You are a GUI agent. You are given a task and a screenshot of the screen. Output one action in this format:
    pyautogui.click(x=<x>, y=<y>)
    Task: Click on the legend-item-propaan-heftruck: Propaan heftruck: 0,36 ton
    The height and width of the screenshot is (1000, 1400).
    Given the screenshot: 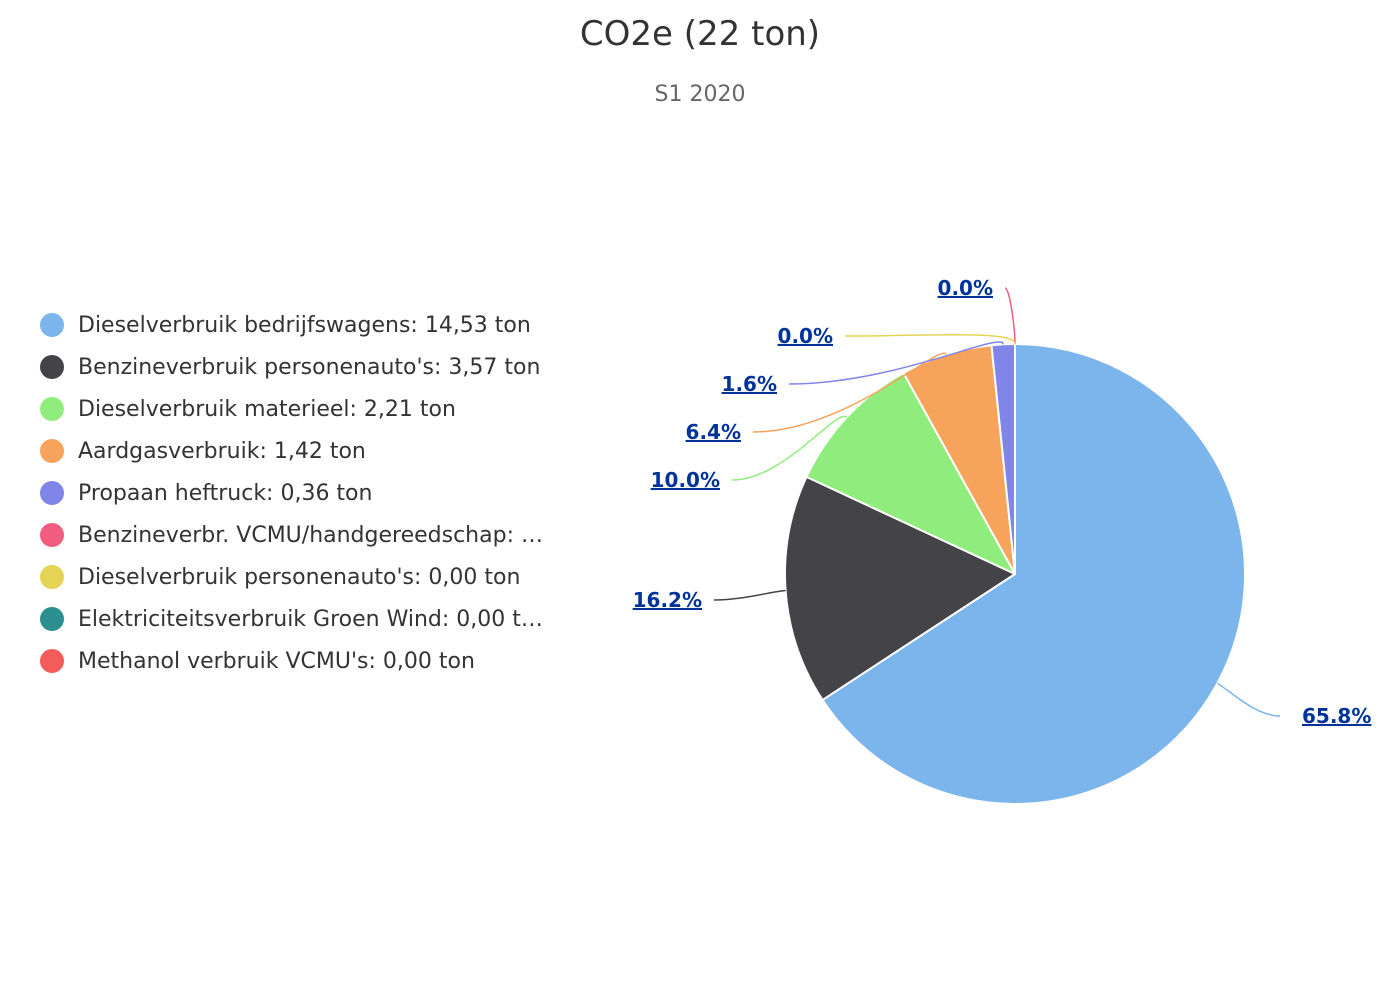 What is the action you would take?
    pyautogui.click(x=320, y=493)
    